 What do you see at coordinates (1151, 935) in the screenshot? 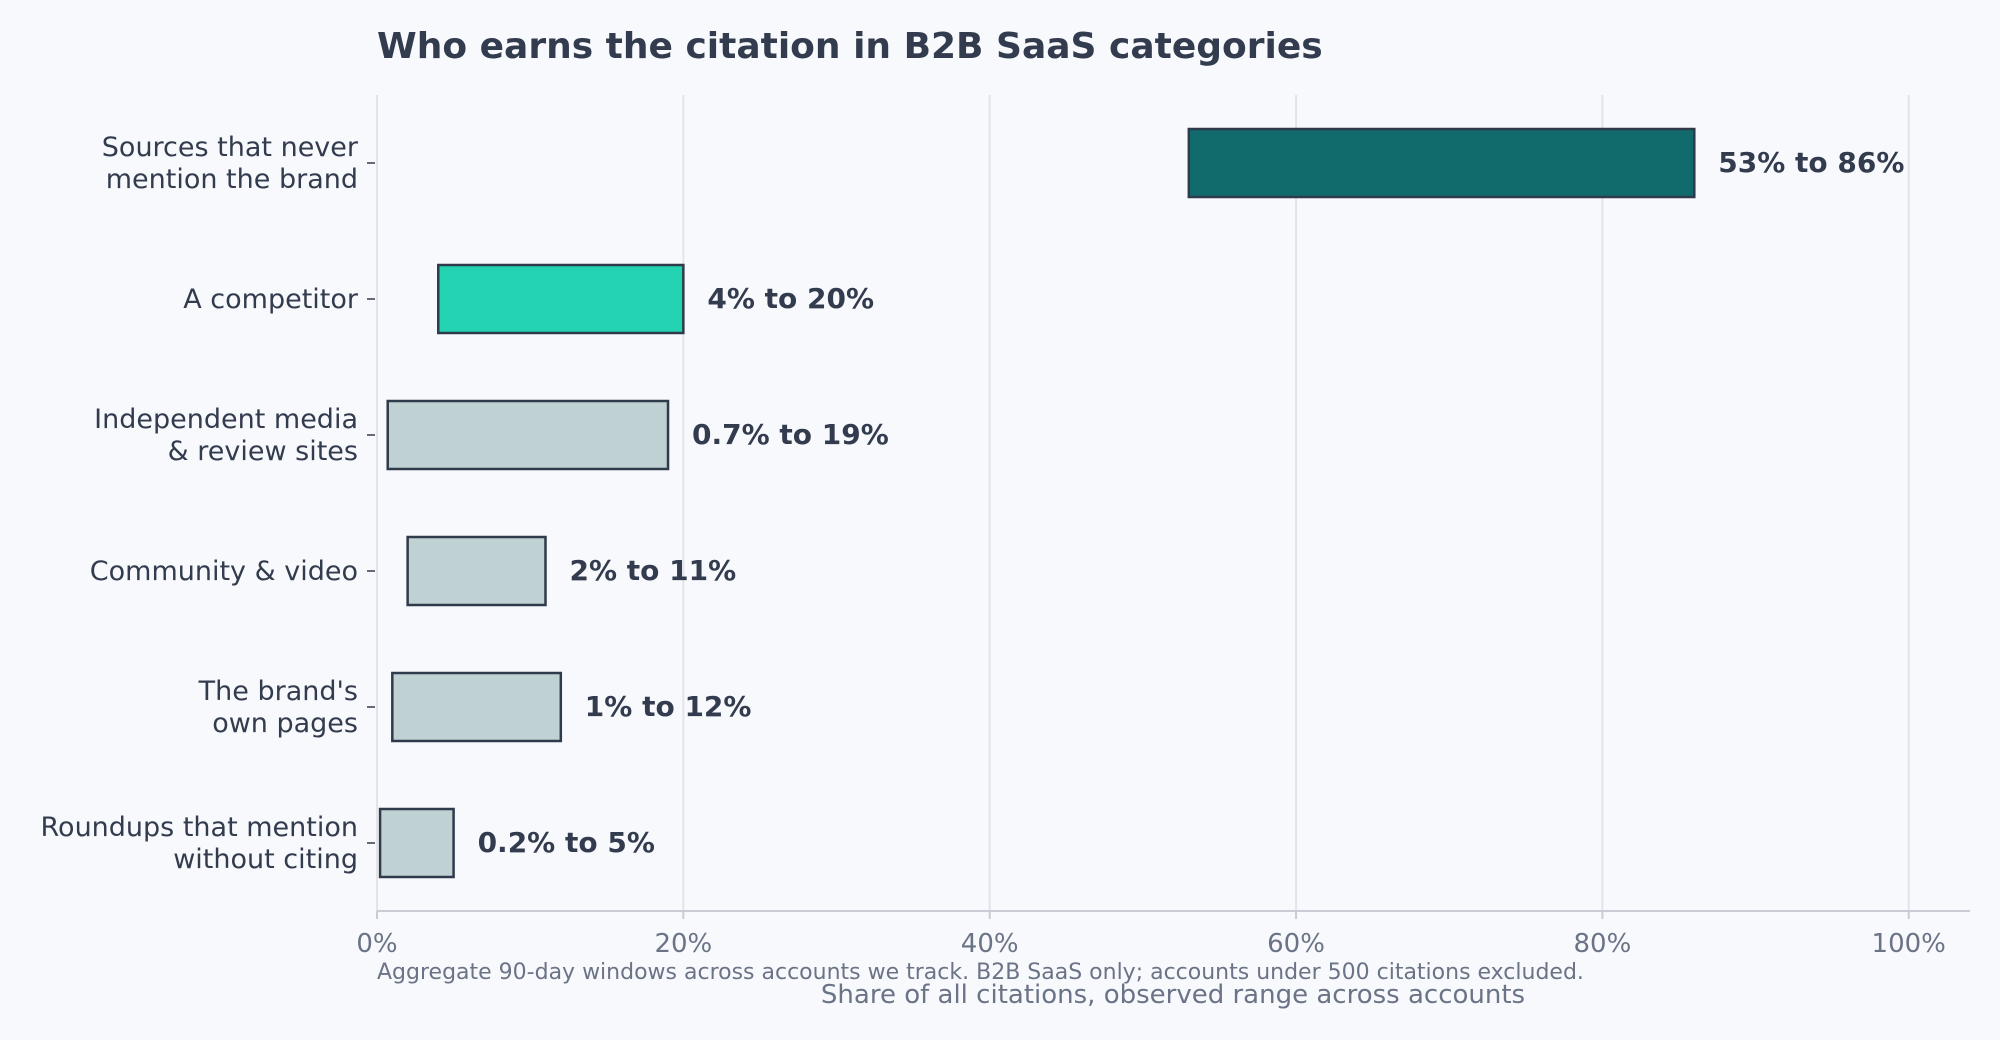
I see `x-tick-labels: 0% 20% 40% 60% 80% 100%` at bounding box center [1151, 935].